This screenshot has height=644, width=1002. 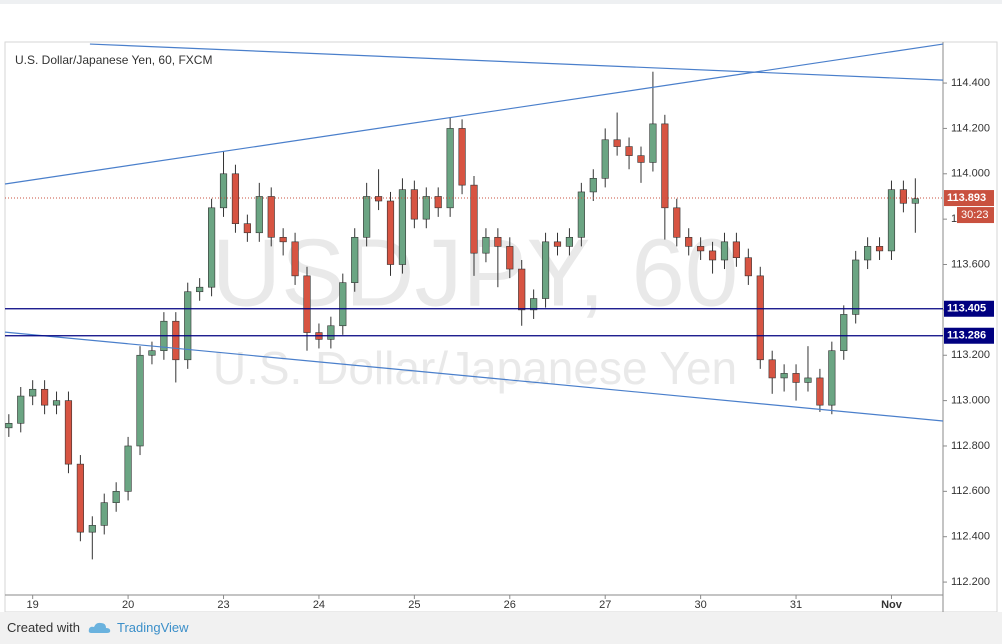 What do you see at coordinates (701, 605) in the screenshot?
I see `x-tick-label: 30` at bounding box center [701, 605].